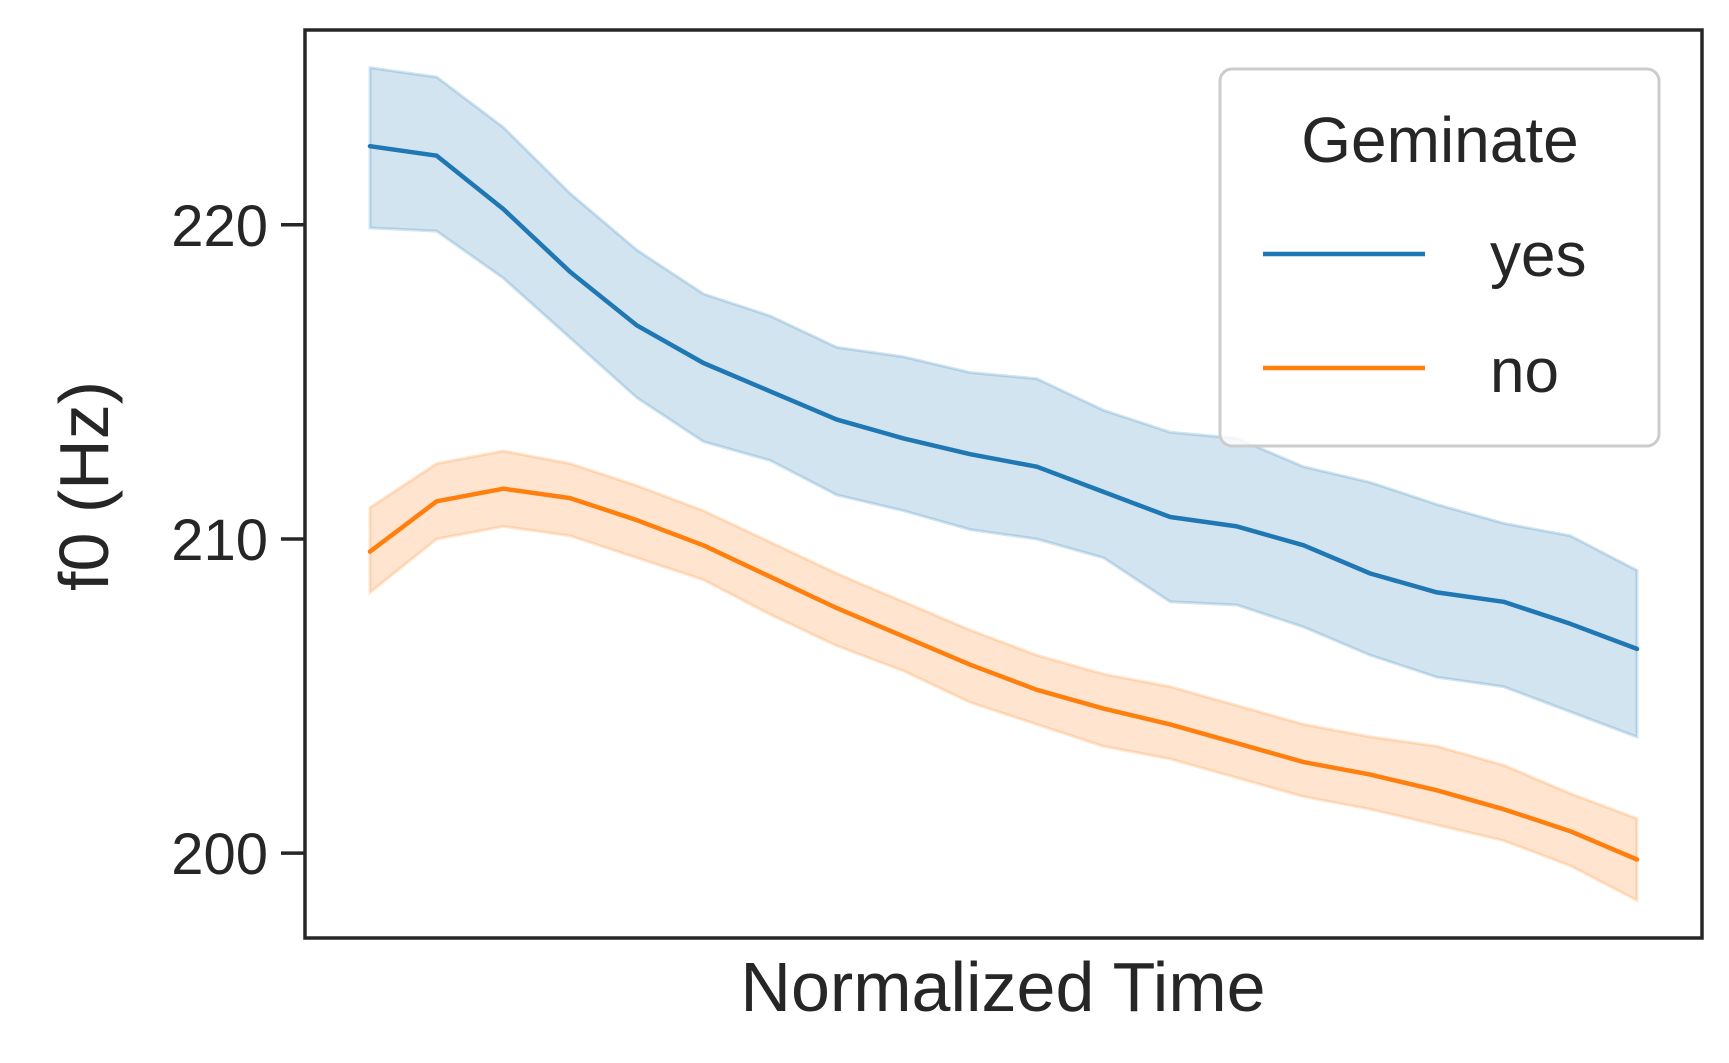 The width and height of the screenshot is (1729, 1063). Describe the element at coordinates (1538, 255) in the screenshot. I see `legend-label-yes: yes` at that location.